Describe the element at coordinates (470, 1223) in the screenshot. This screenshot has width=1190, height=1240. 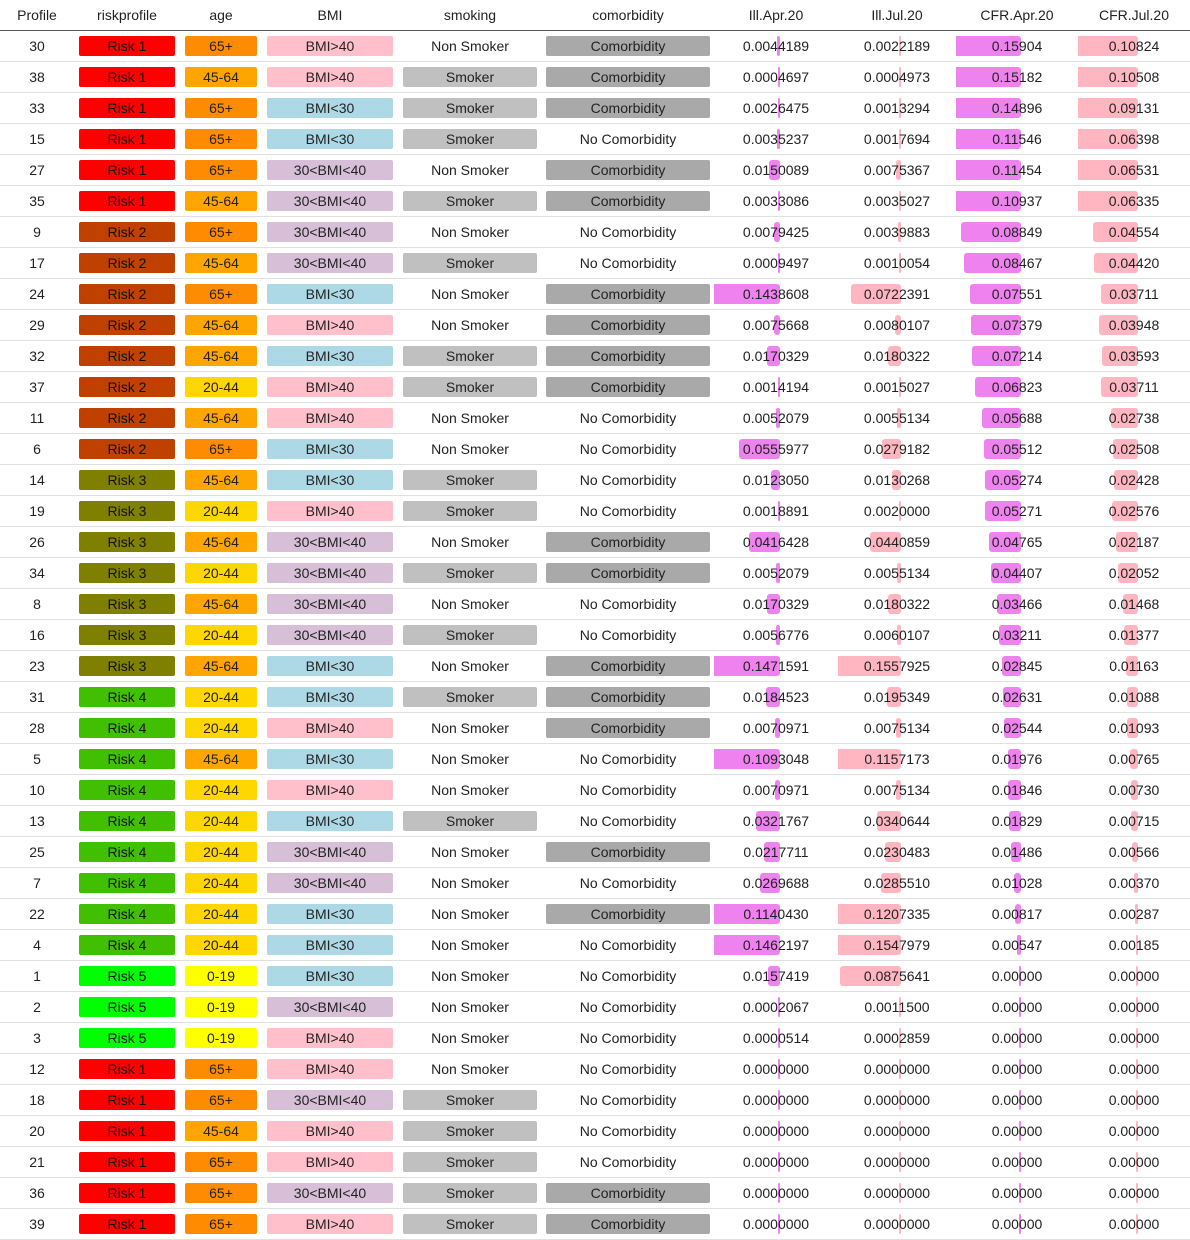
I see `smoking-badge: Smoker` at that location.